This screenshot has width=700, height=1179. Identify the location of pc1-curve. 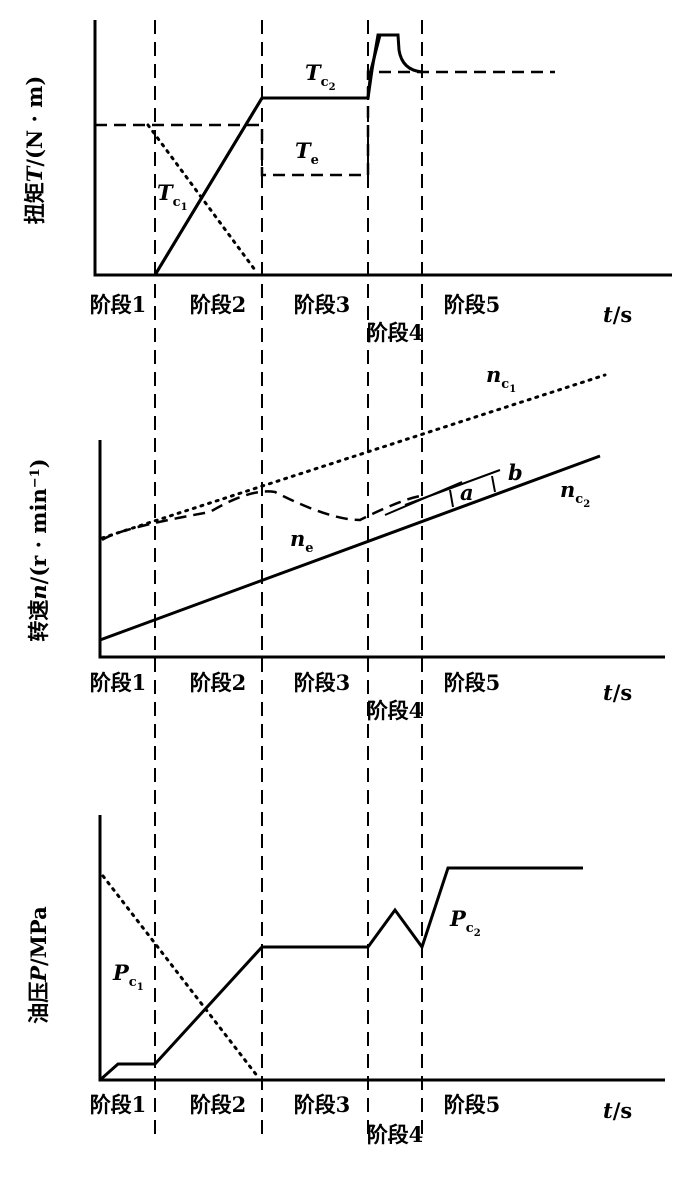
(180, 976).